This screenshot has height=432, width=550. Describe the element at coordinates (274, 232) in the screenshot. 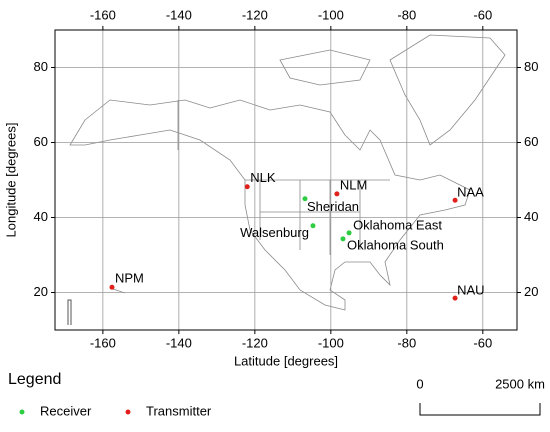

I see `station-label: Walsenburg` at that location.